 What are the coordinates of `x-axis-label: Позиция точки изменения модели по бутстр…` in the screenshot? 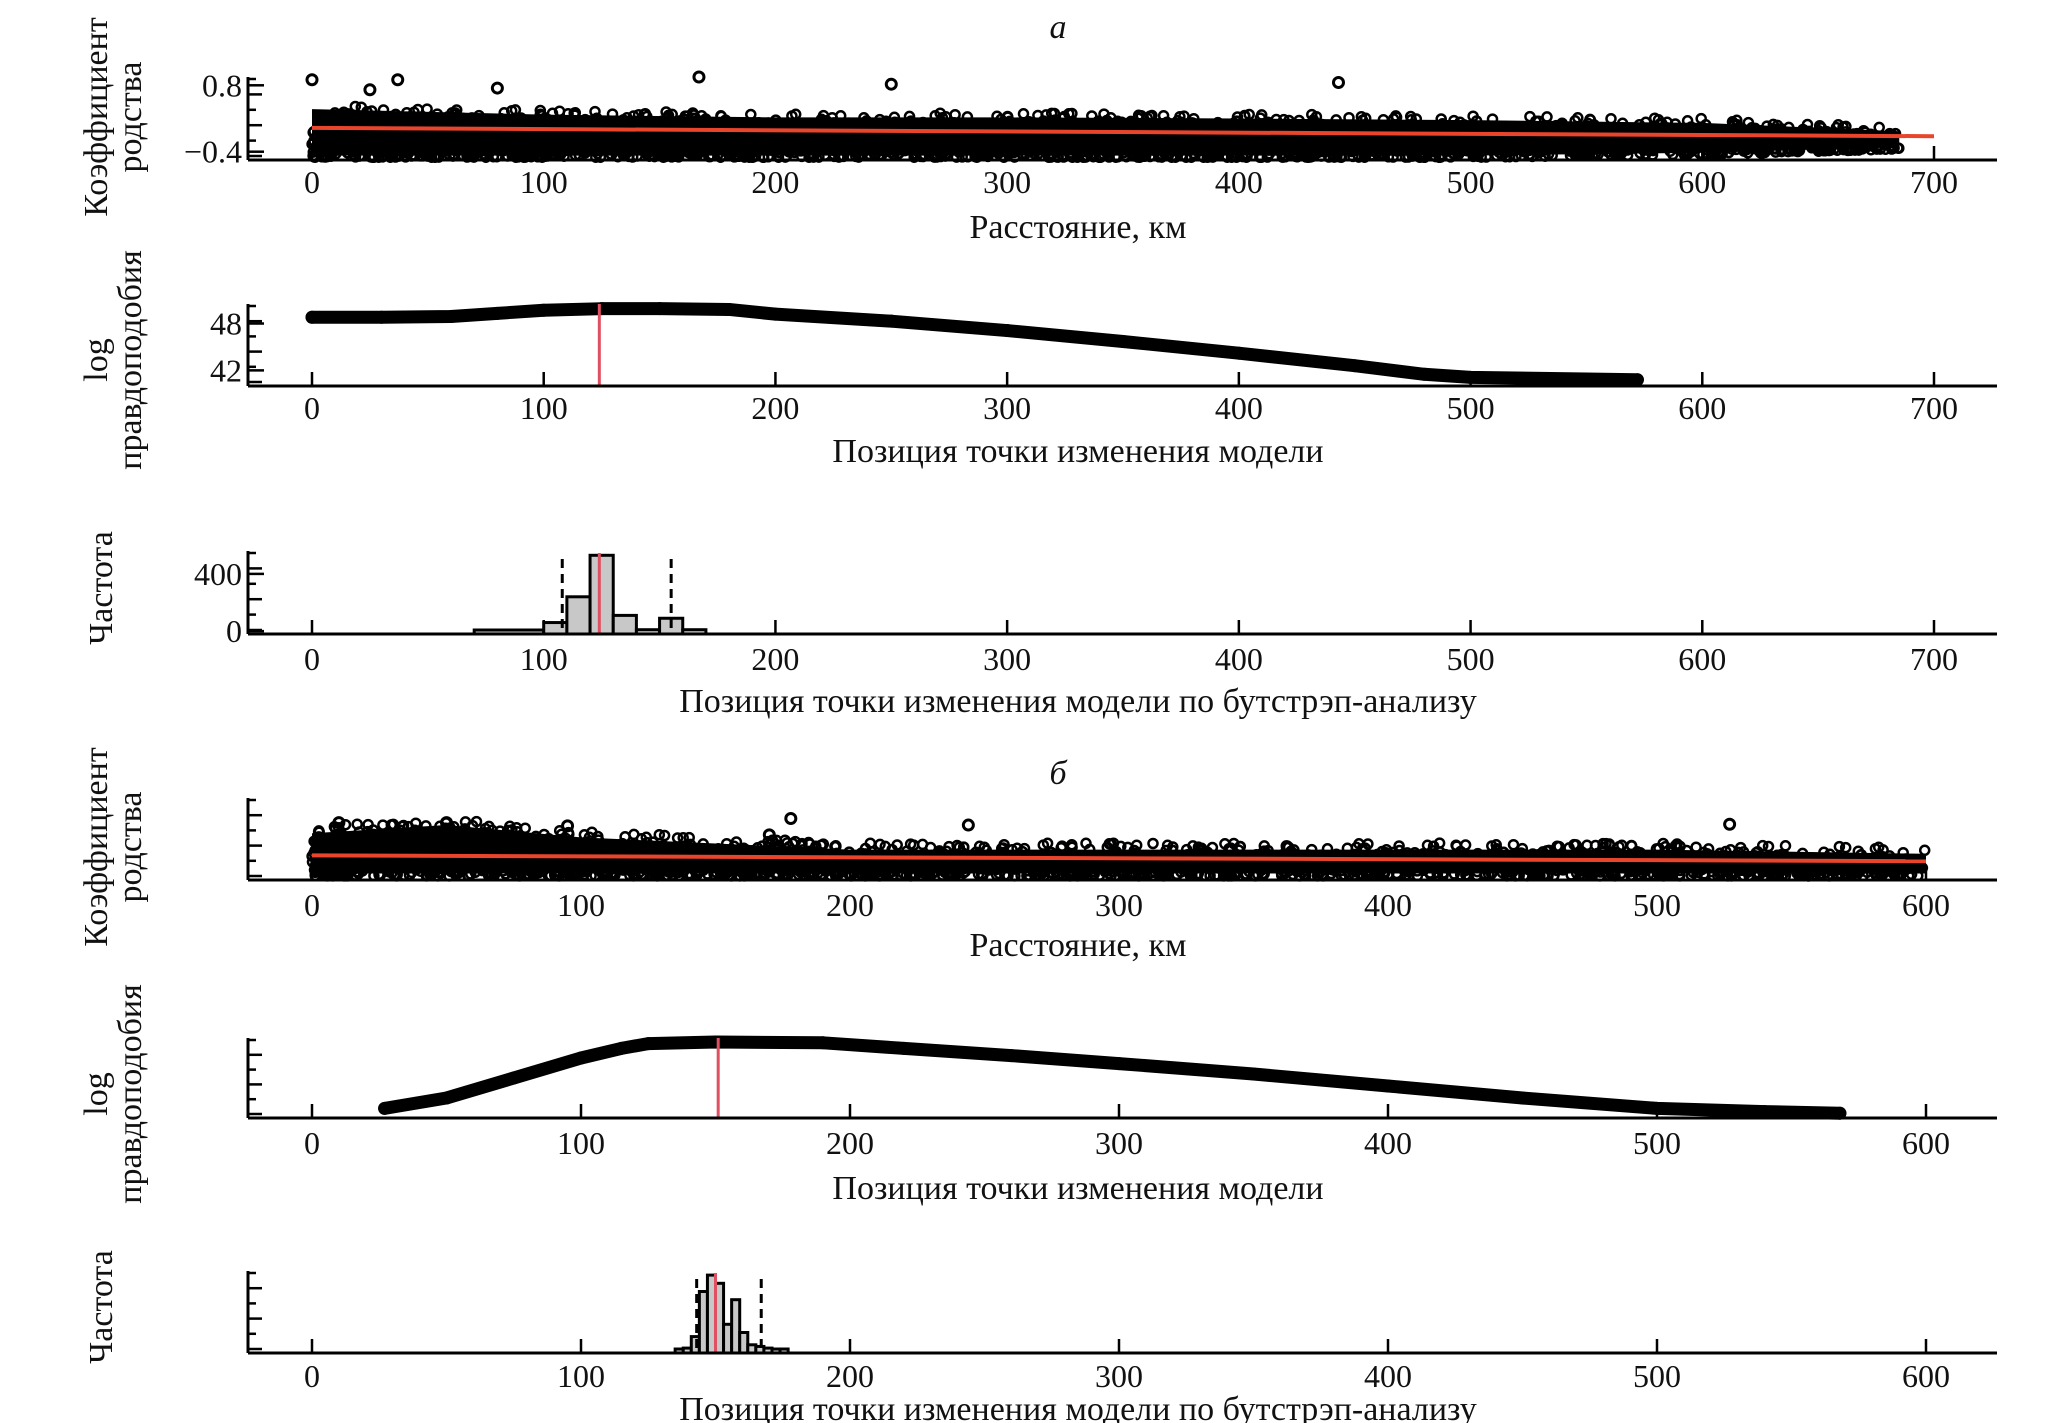 It's located at (1078, 1407).